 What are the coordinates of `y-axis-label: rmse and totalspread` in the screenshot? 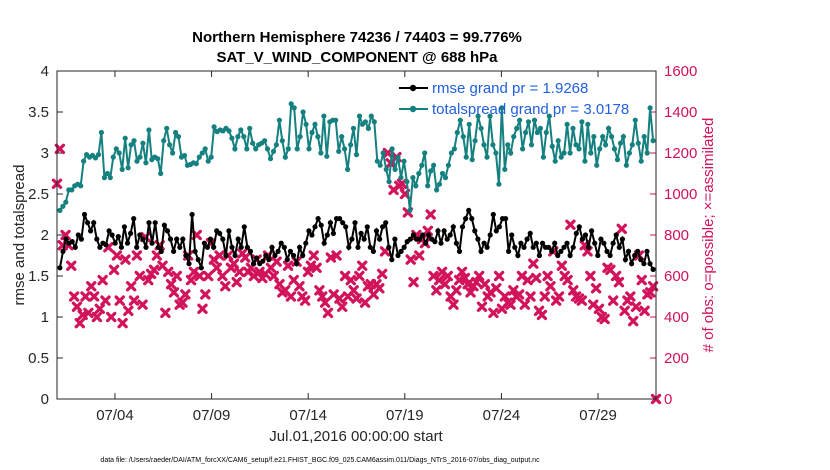 It's located at (19, 235).